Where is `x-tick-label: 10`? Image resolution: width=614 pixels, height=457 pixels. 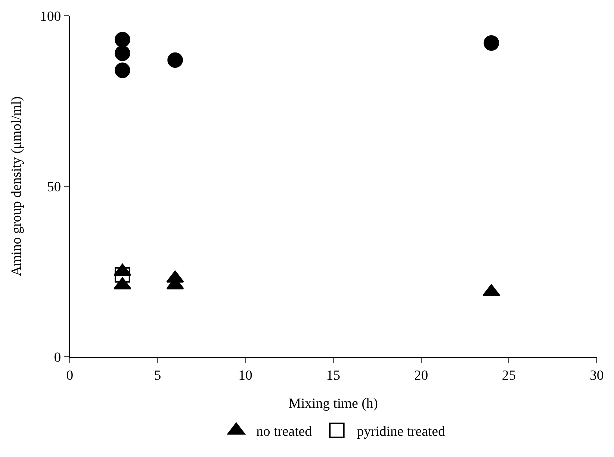
x-tick-label: 10 is located at coordinates (245, 376).